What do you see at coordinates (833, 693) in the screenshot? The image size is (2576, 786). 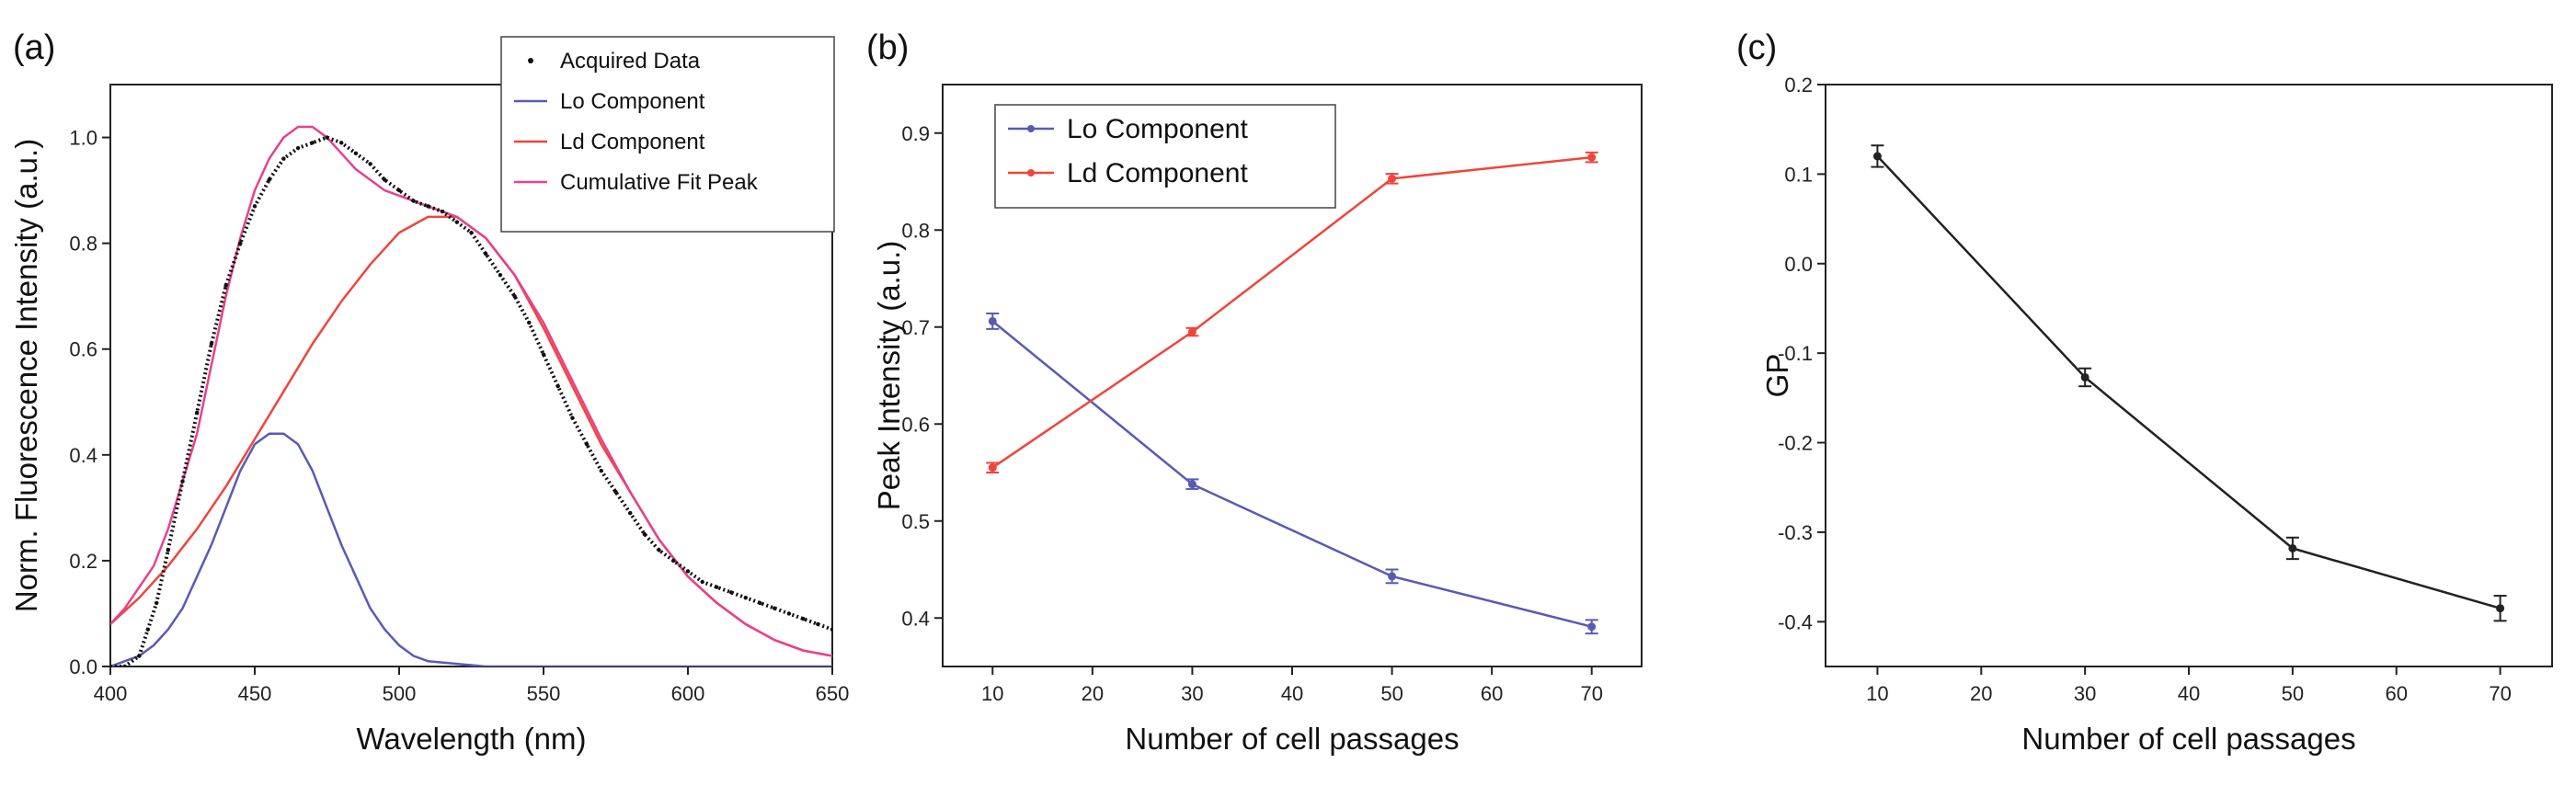 I see `x-tick-label: 650` at bounding box center [833, 693].